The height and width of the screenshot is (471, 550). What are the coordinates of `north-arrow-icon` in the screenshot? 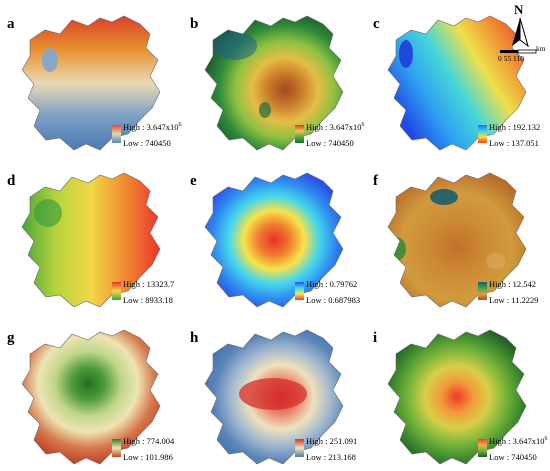 It's located at (518, 35).